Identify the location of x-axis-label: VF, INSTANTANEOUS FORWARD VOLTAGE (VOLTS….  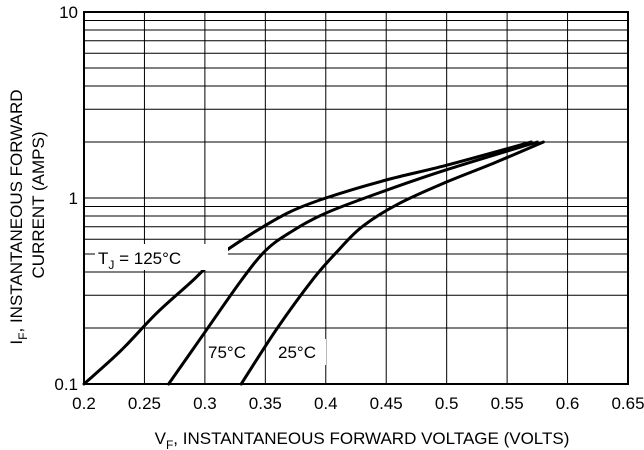
(362, 439).